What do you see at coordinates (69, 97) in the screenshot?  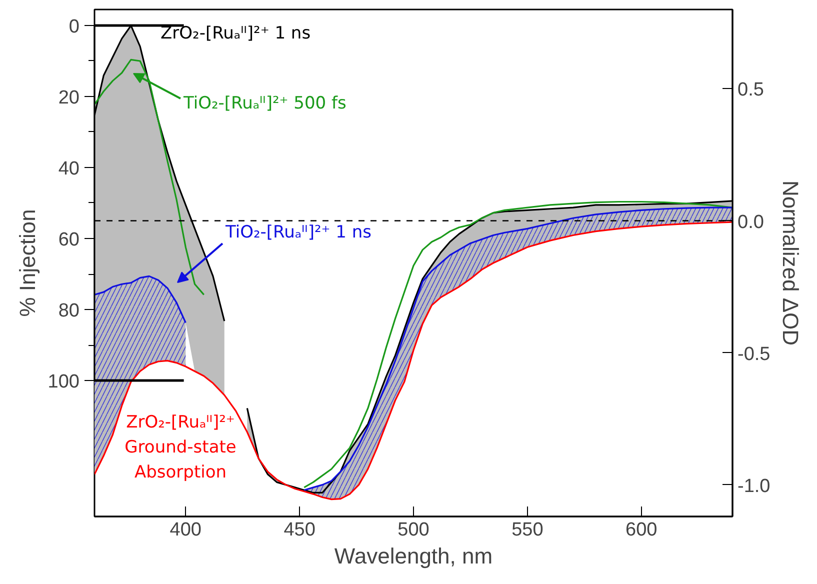 I see `y-tick-label: 20` at bounding box center [69, 97].